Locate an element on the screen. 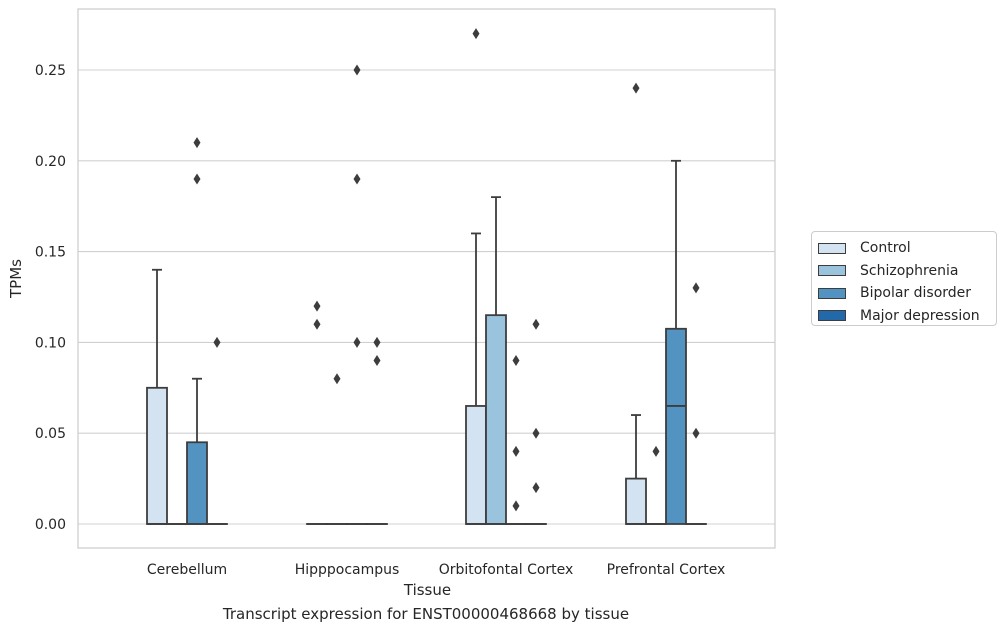  legend-item-major-depression: Major depression is located at coordinates (907, 316).